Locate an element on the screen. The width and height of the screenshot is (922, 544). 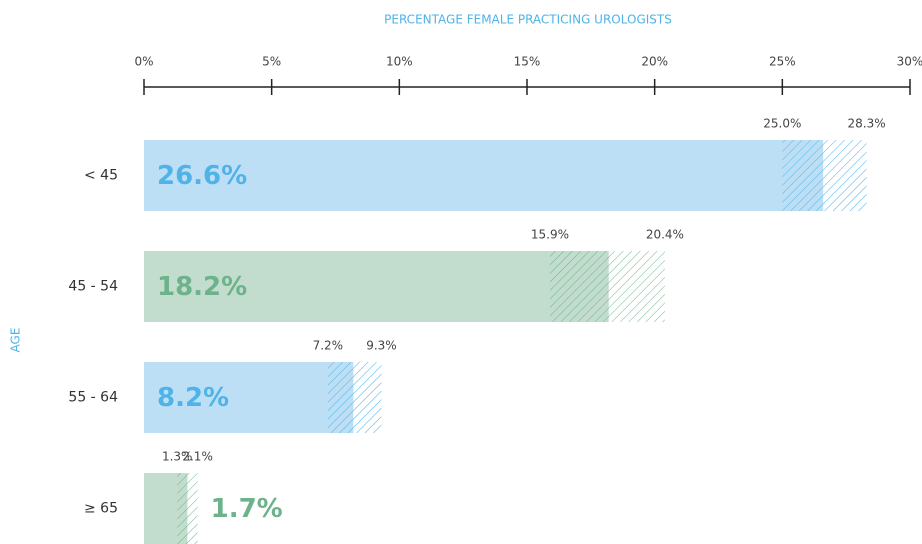
x-tick-label: 10% is located at coordinates (399, 62).